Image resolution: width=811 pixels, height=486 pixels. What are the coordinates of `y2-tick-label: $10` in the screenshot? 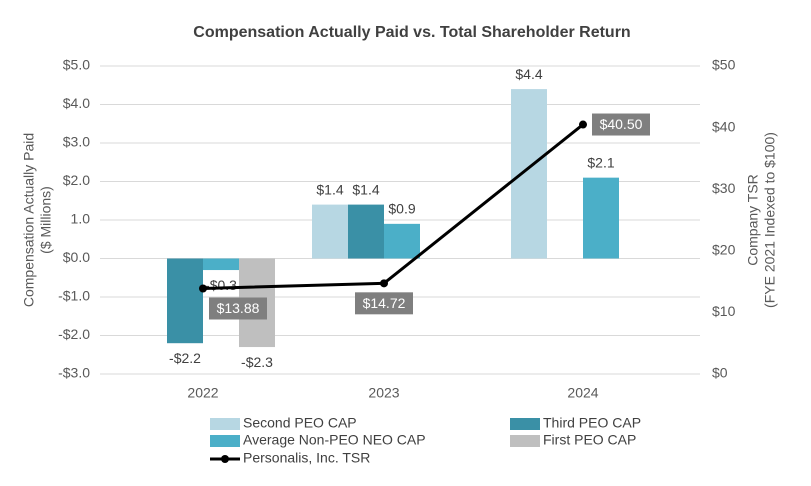 It's located at (724, 311).